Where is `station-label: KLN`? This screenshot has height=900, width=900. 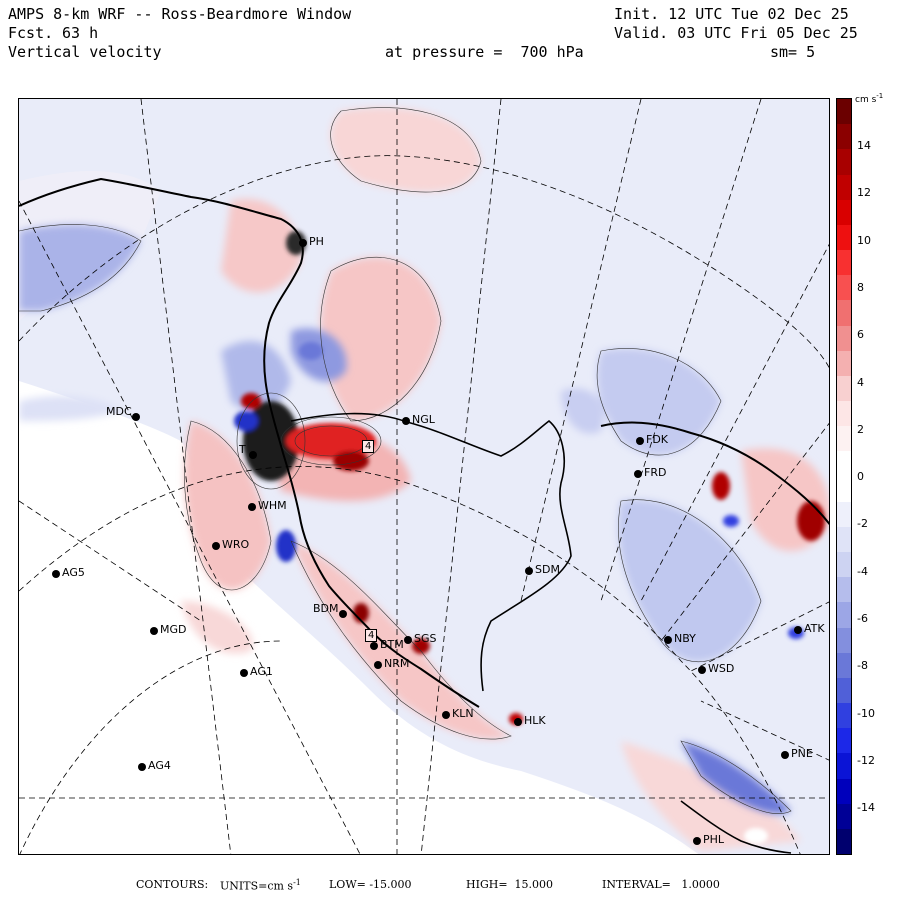 station-label: KLN is located at coordinates (463, 713).